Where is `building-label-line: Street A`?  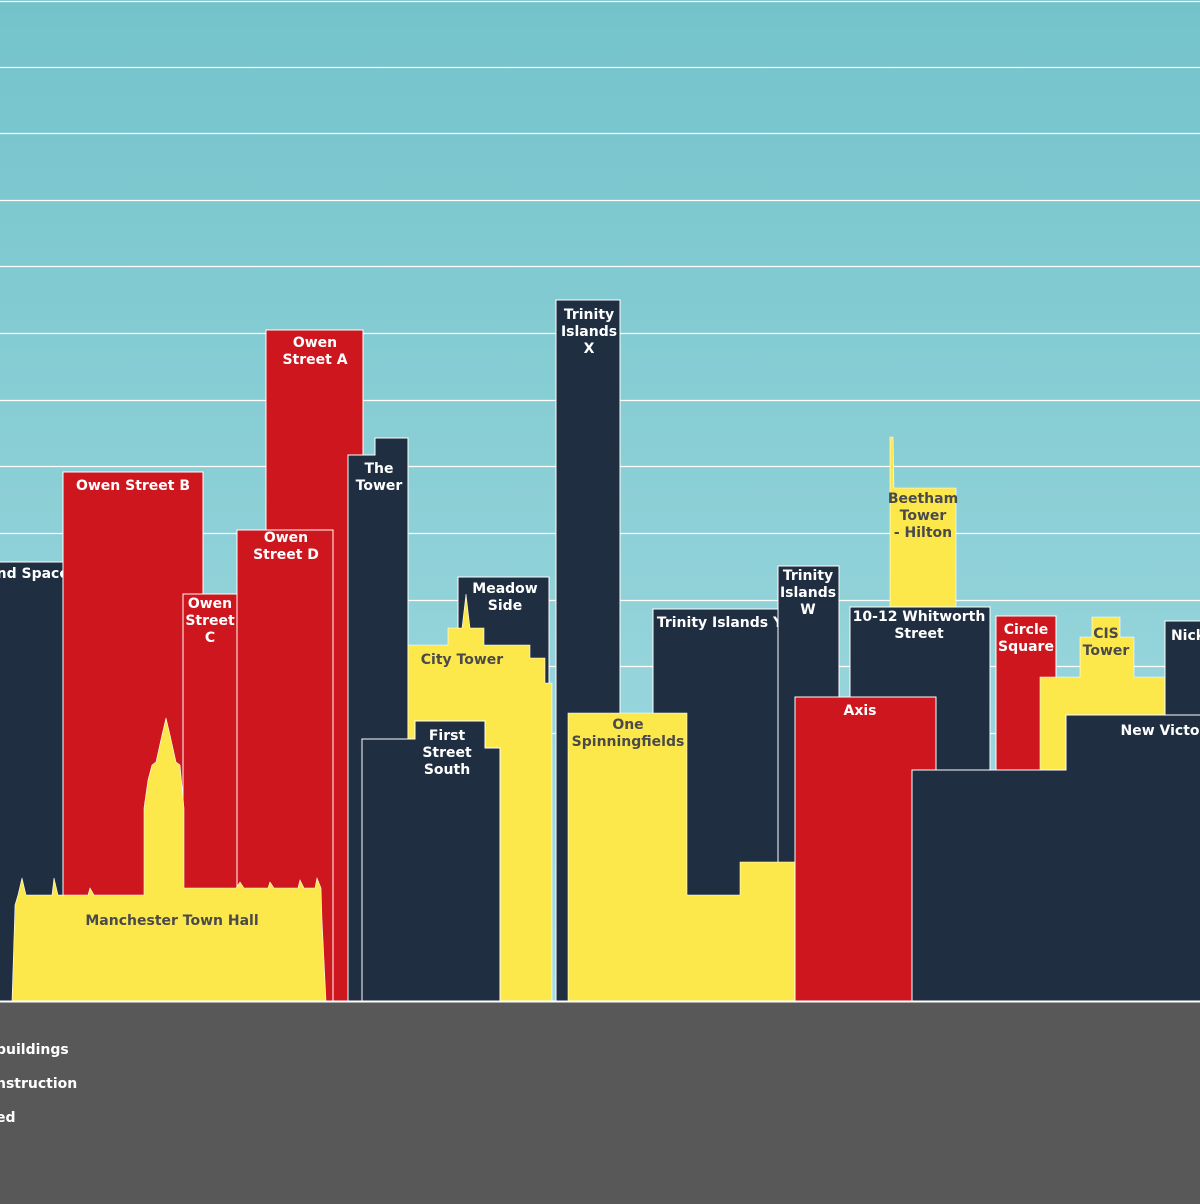 building-label-line: Street A is located at coordinates (314, 360).